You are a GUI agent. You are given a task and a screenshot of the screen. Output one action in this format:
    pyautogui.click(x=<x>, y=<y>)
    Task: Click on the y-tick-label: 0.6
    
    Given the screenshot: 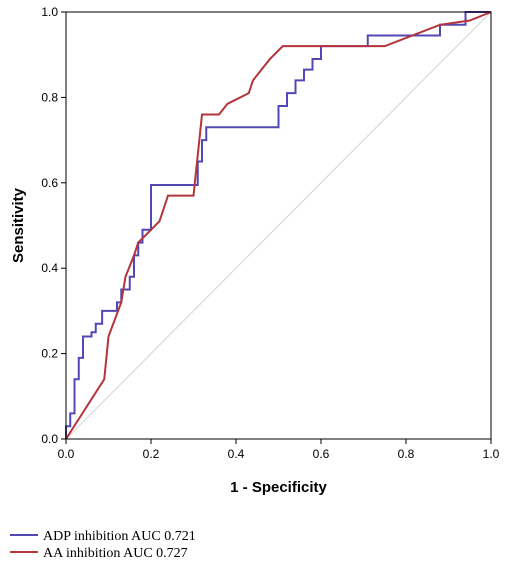 What is the action you would take?
    pyautogui.click(x=49, y=183)
    